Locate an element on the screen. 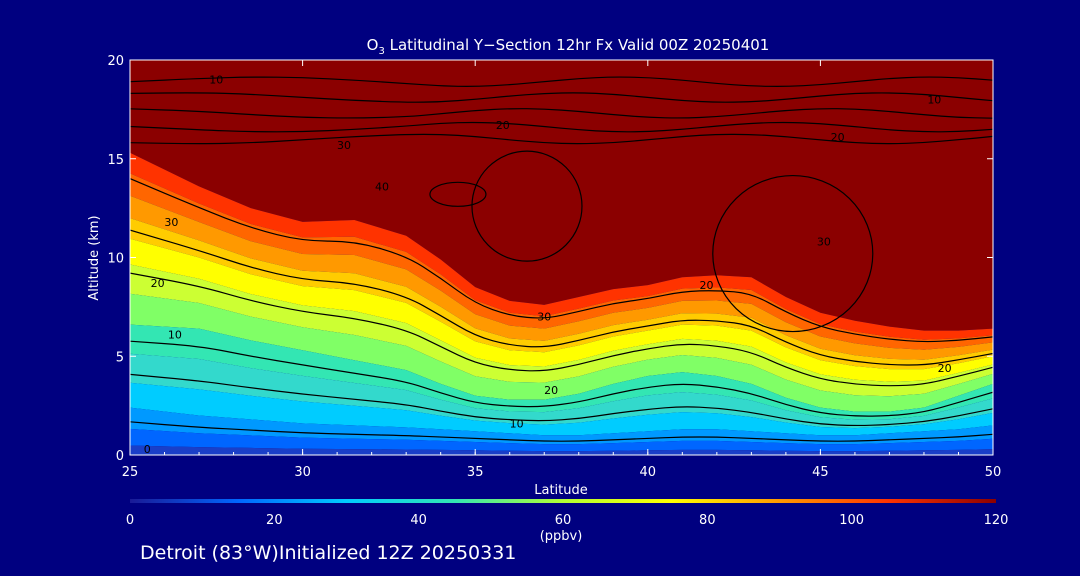  contour-label: 0 is located at coordinates (147, 449).